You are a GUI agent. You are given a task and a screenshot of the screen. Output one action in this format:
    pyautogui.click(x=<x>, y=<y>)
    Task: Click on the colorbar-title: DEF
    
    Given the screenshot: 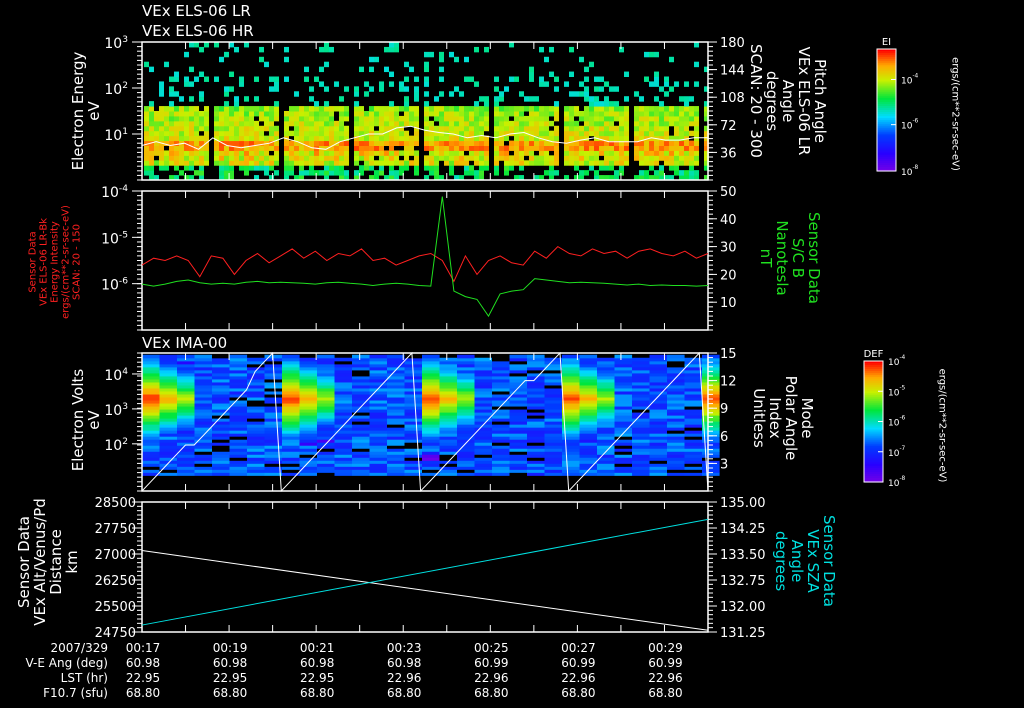 What is the action you would take?
    pyautogui.click(x=874, y=354)
    